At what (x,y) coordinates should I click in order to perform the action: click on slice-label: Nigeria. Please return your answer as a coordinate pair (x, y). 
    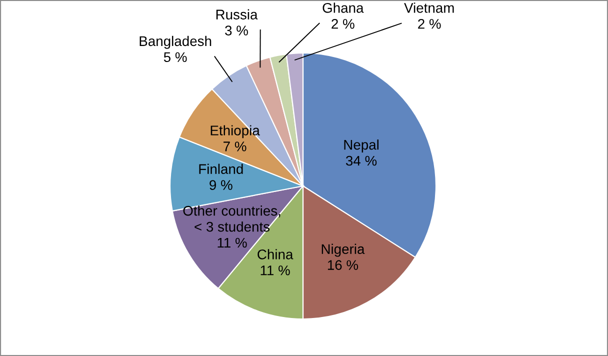
    Looking at the image, I should click on (343, 250).